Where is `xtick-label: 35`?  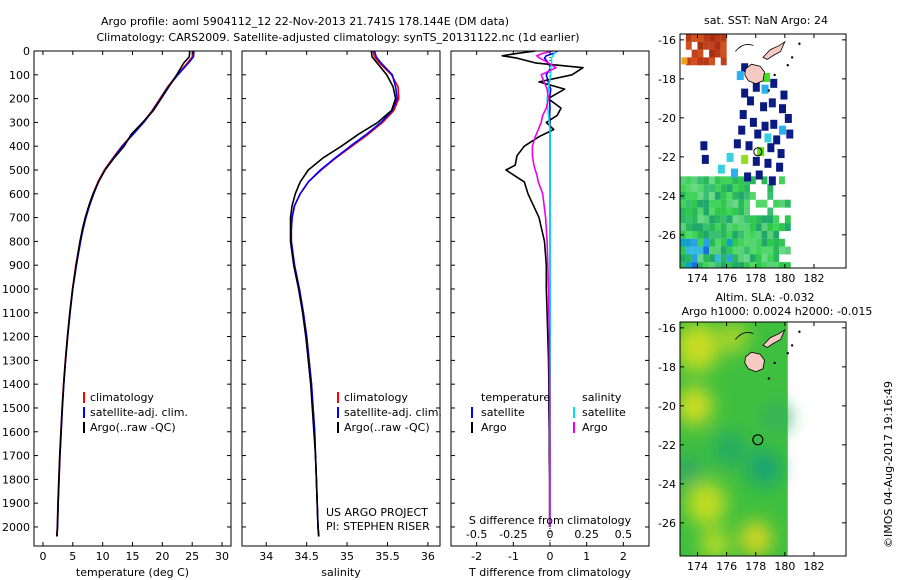 xtick-label: 35 is located at coordinates (347, 556).